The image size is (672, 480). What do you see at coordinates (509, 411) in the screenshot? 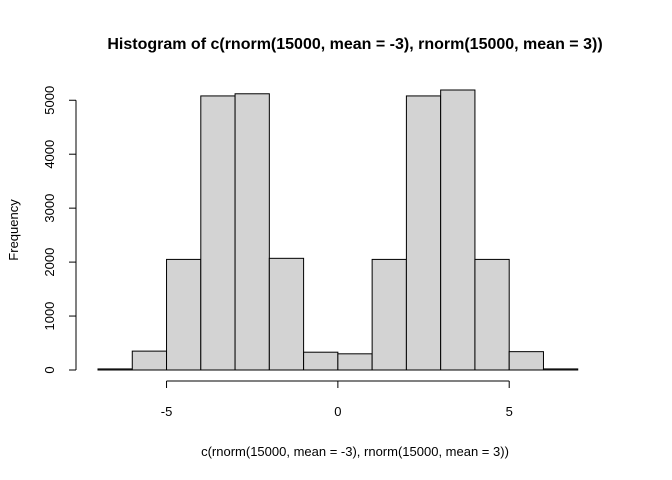
I see `x-tick-label-2: 5` at bounding box center [509, 411].